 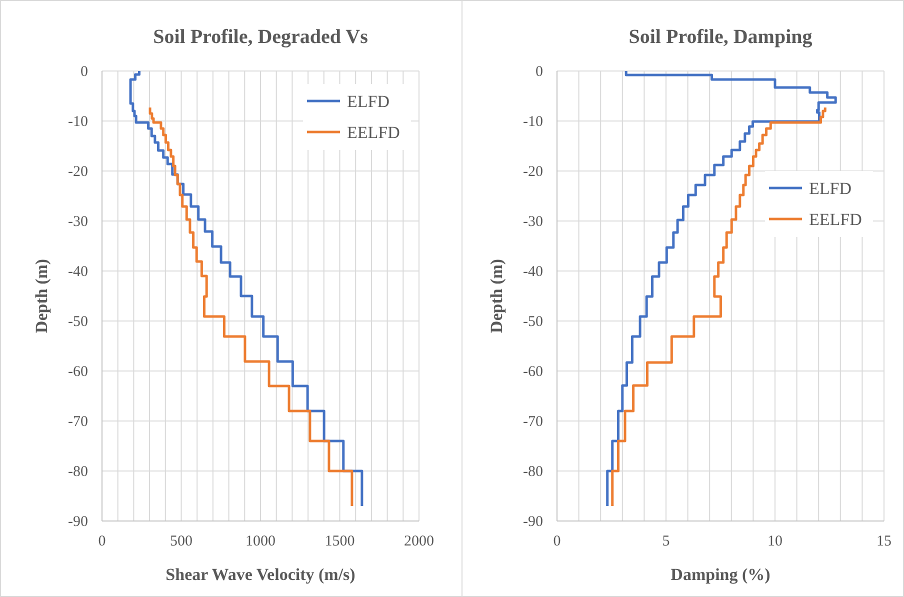 I want to click on x-tick-label: 15, so click(x=884, y=542).